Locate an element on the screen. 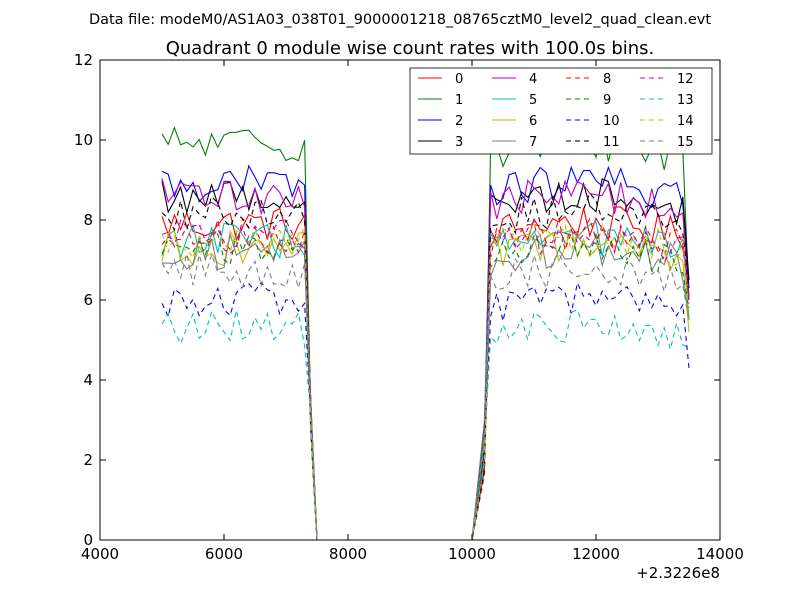 The height and width of the screenshot is (600, 800). legend-label-5: 5 is located at coordinates (533, 100).